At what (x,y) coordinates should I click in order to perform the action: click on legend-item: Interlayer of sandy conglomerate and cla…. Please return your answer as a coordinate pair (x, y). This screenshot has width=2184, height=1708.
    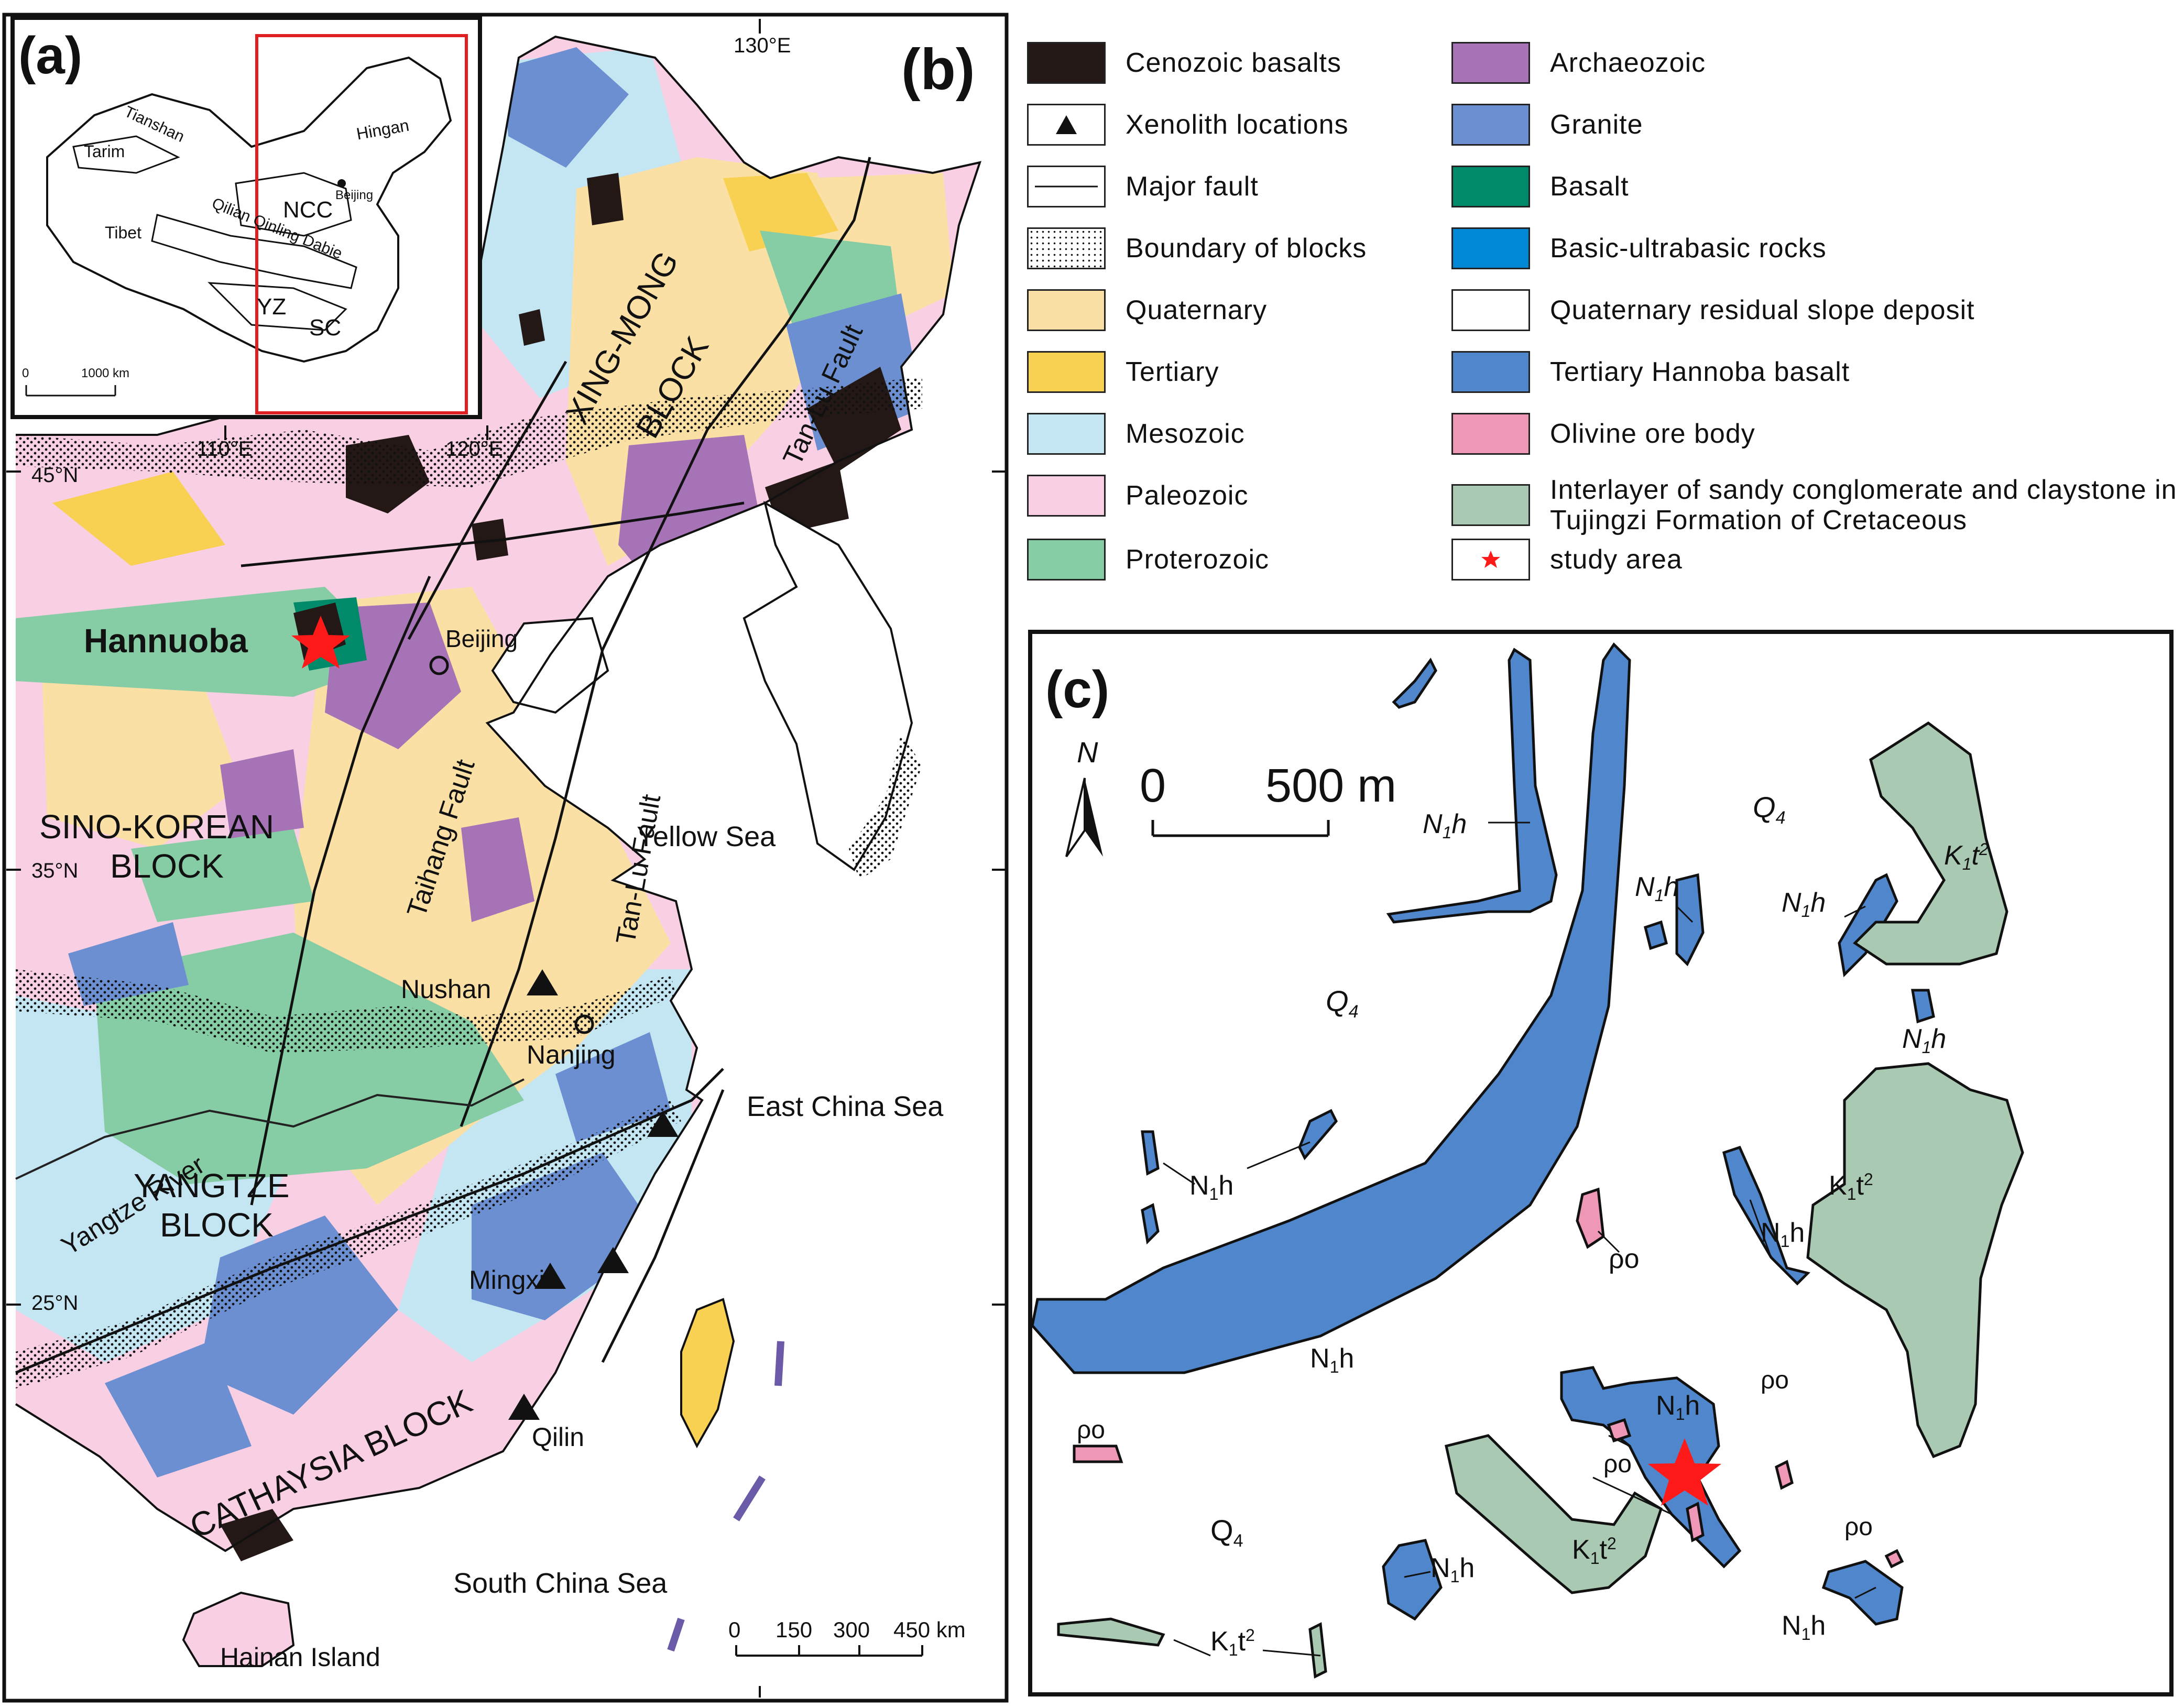
    Looking at the image, I should click on (1817, 505).